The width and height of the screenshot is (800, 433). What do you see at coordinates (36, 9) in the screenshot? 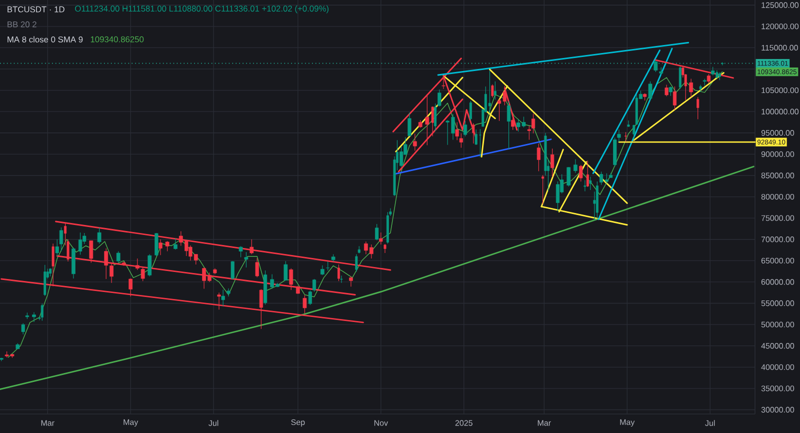
I see `text: BTCUSDT · 1D` at bounding box center [36, 9].